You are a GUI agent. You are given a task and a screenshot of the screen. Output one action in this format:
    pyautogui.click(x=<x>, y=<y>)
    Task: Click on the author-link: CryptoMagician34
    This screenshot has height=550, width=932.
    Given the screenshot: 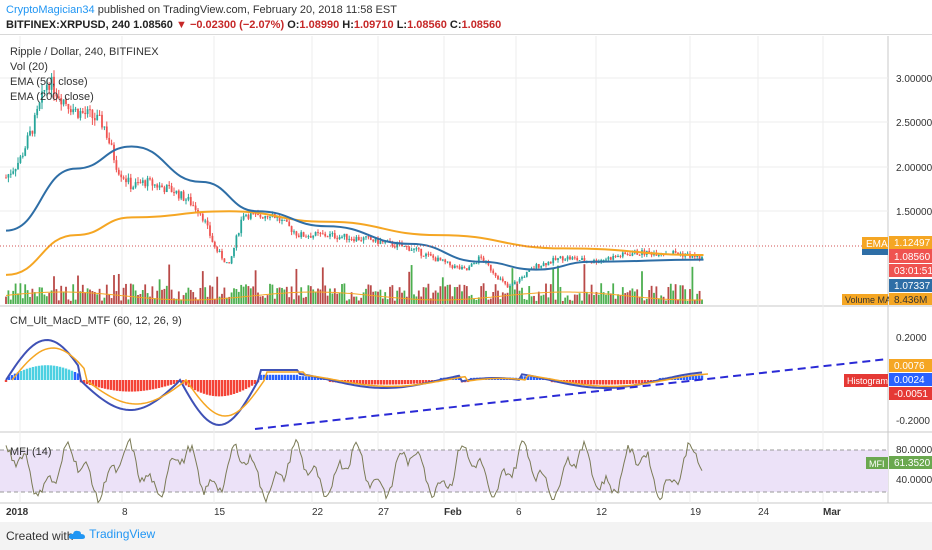 What is the action you would take?
    pyautogui.click(x=50, y=10)
    